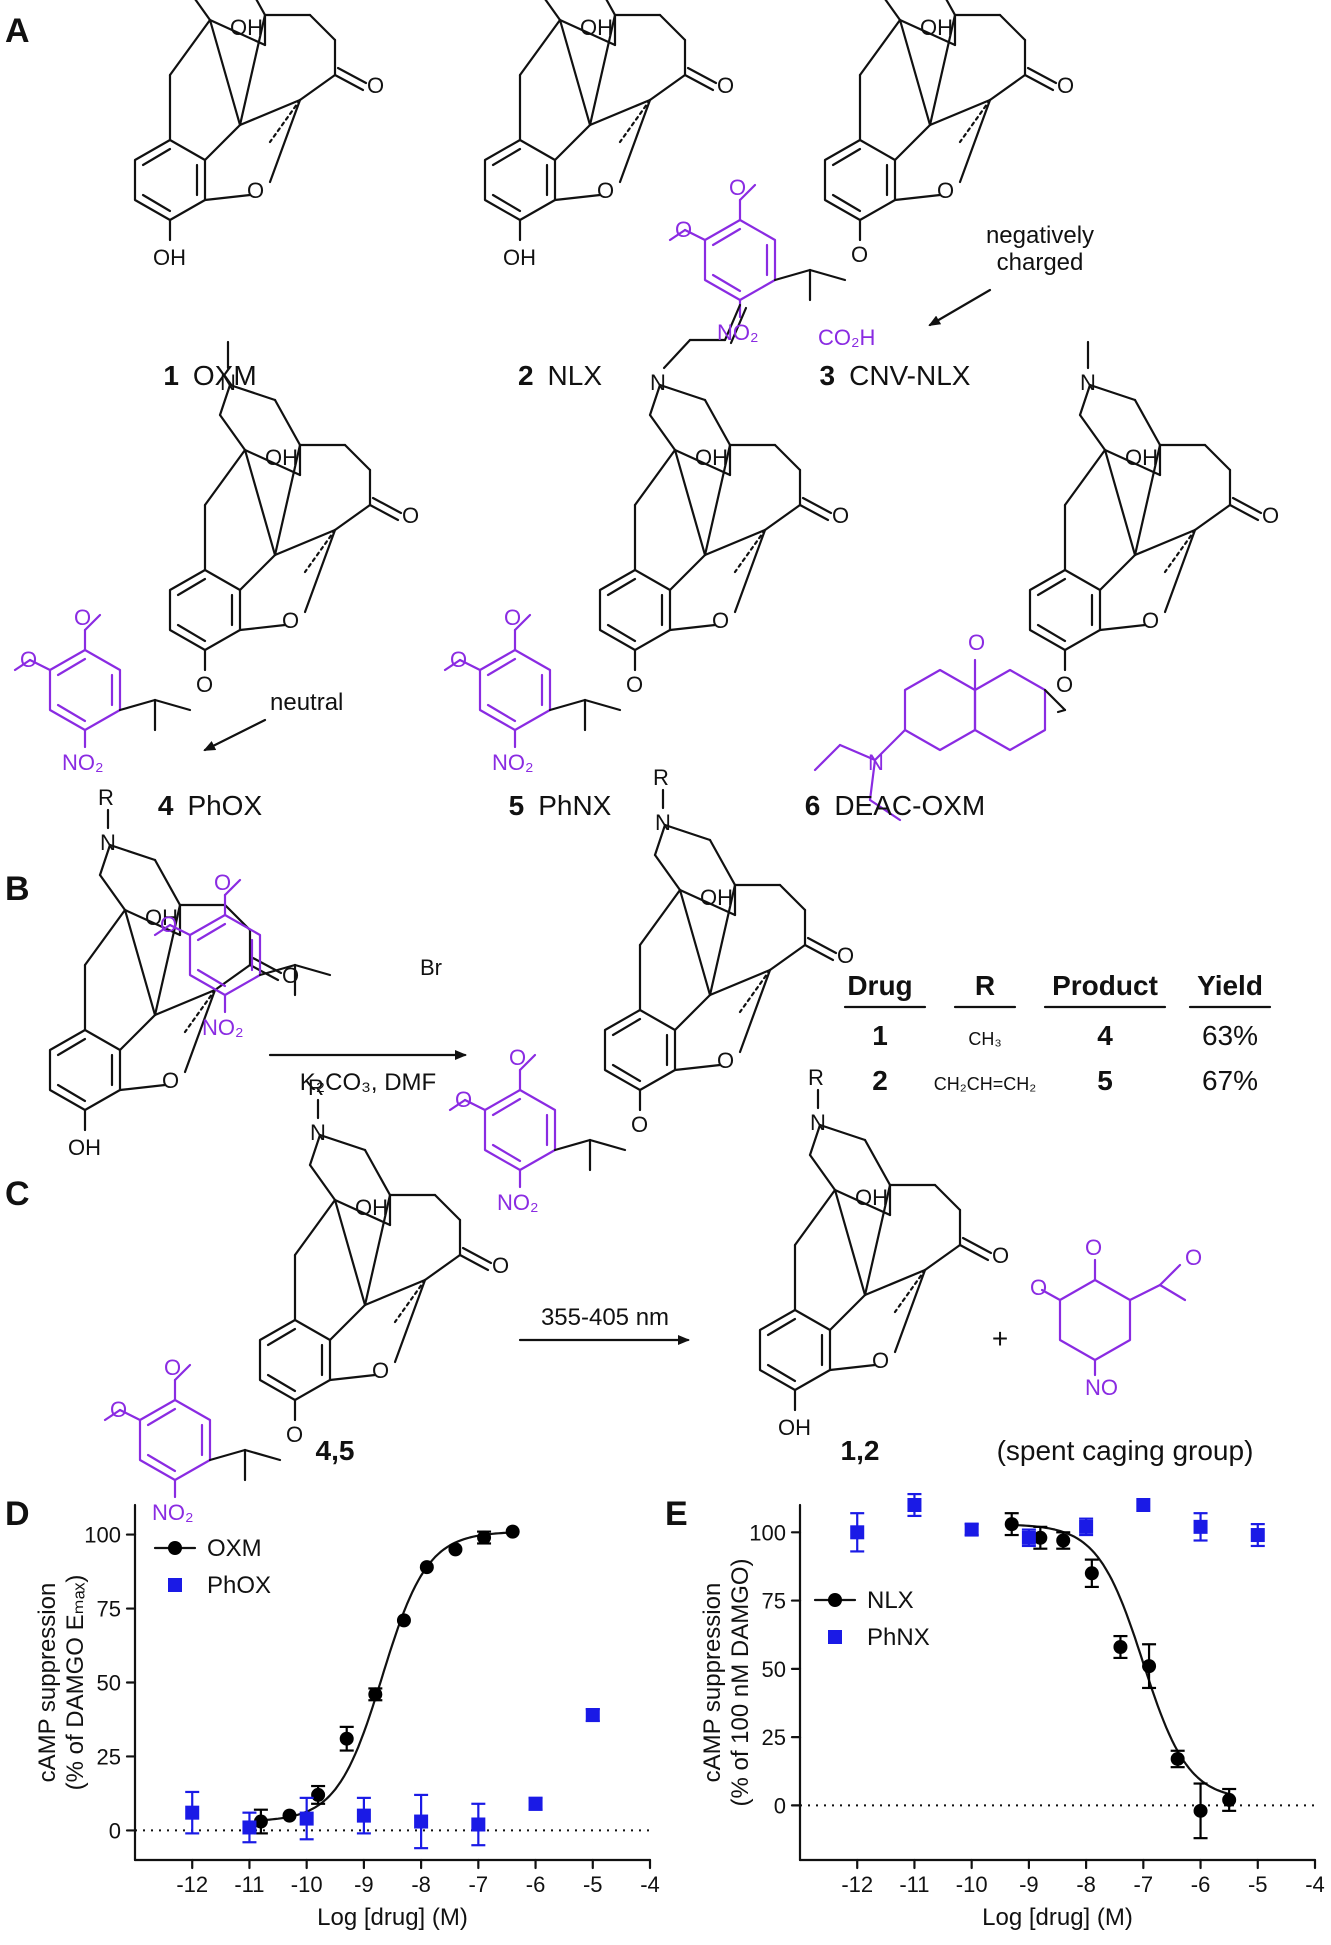  What do you see at coordinates (173, 1512) in the screenshot?
I see `atom-no2: NO₂` at bounding box center [173, 1512].